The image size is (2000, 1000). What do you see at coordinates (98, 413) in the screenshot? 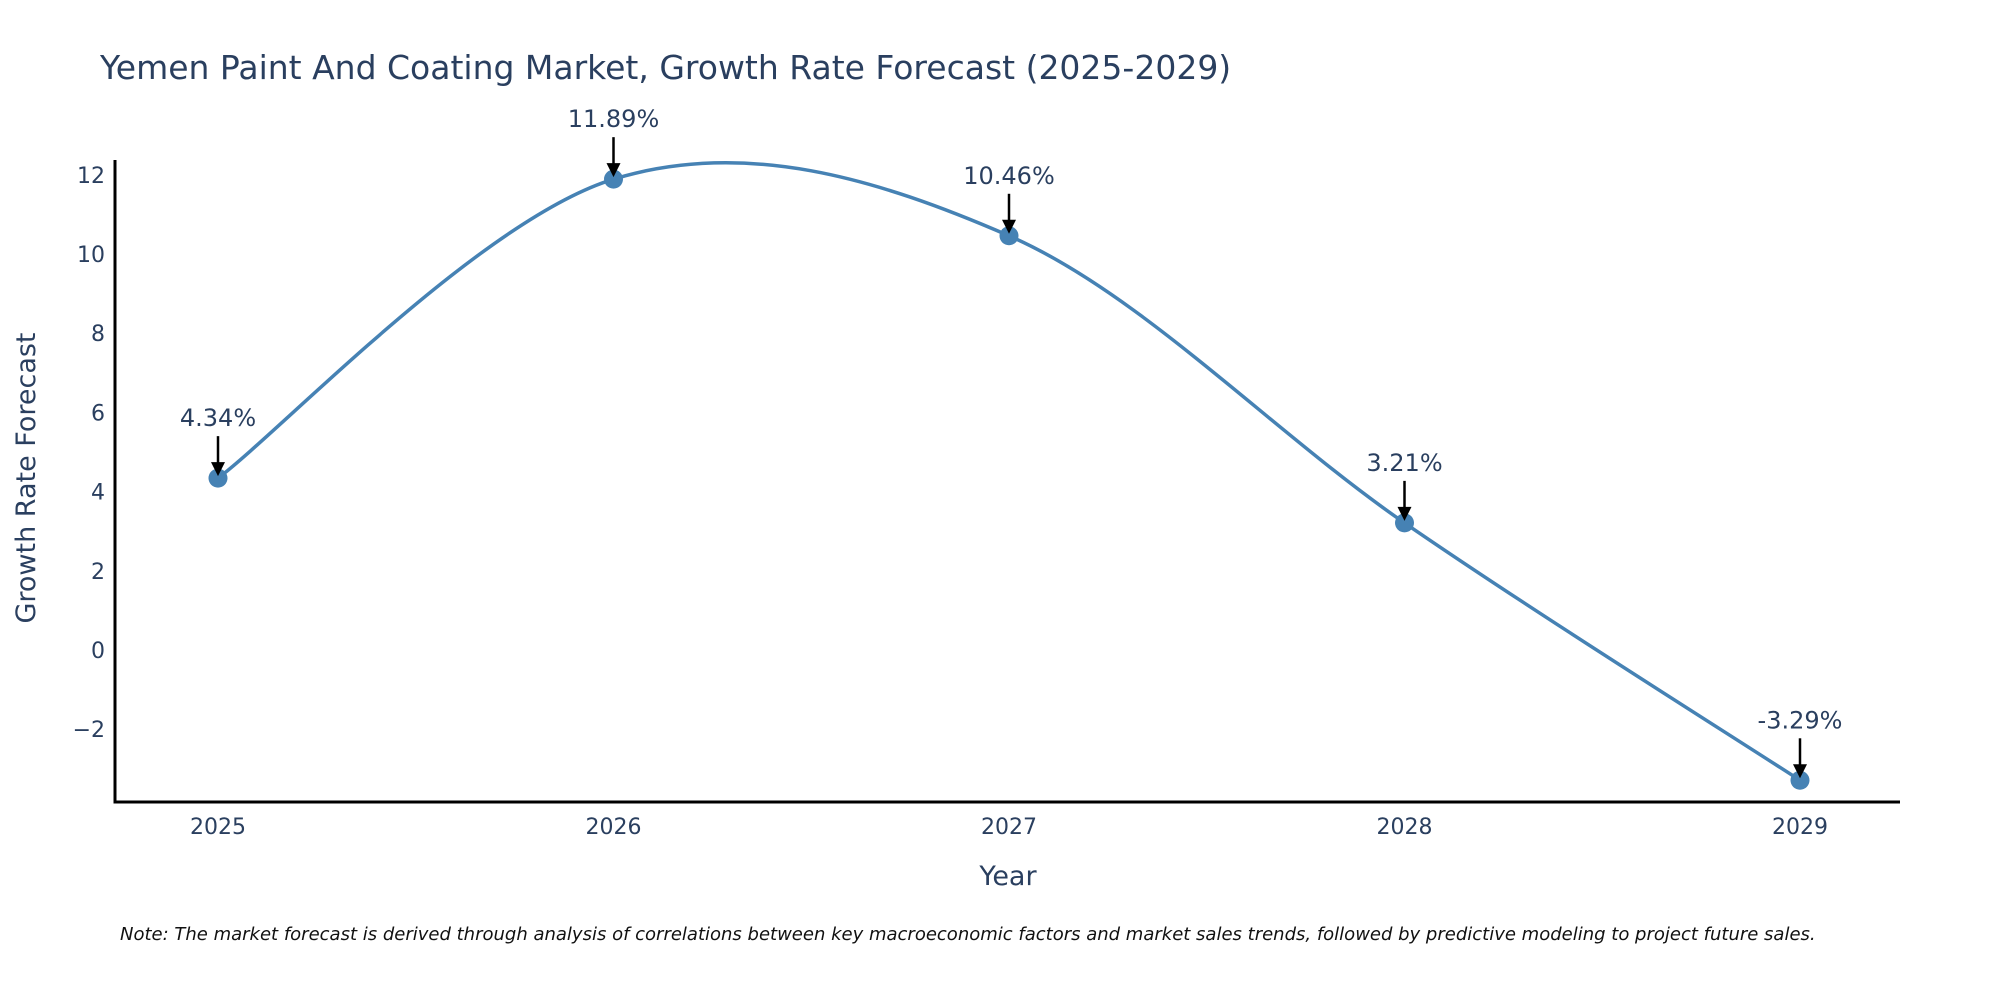
I see `y-tick-label: 6` at bounding box center [98, 413].